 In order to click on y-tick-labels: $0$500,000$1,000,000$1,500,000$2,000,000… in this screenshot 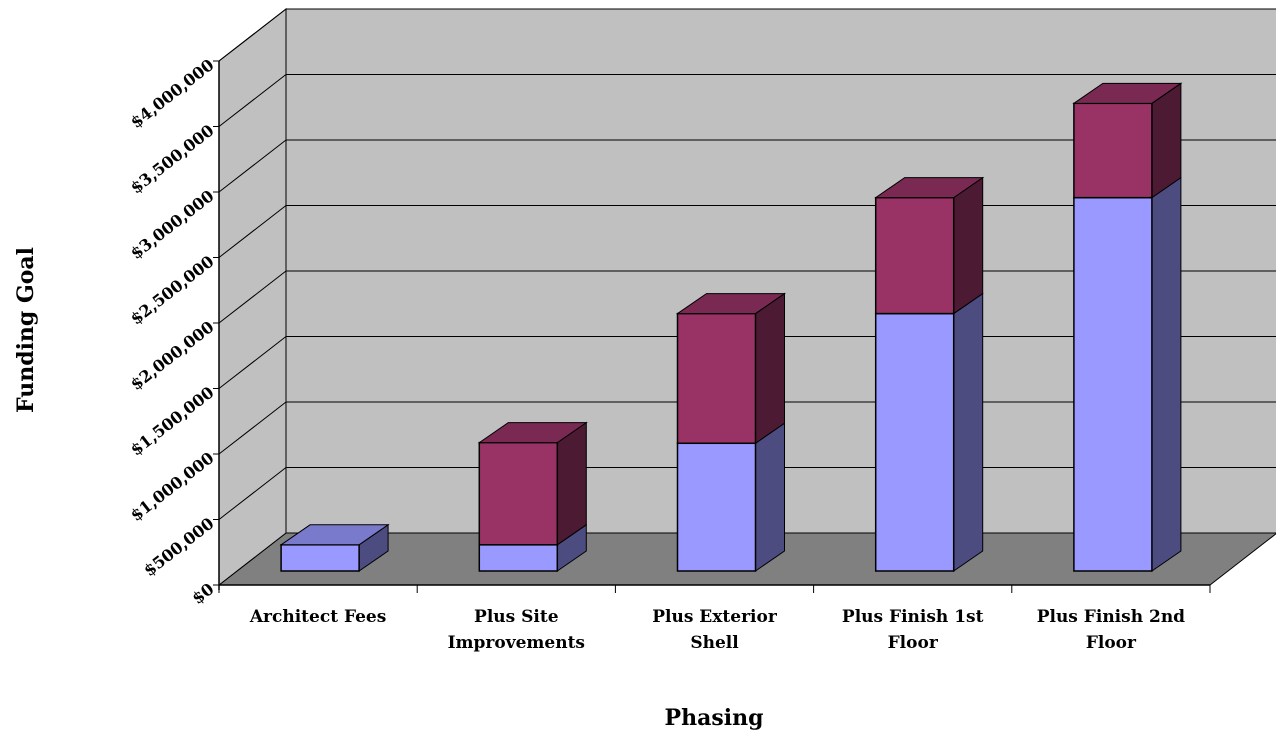, I will do `click(172, 331)`.